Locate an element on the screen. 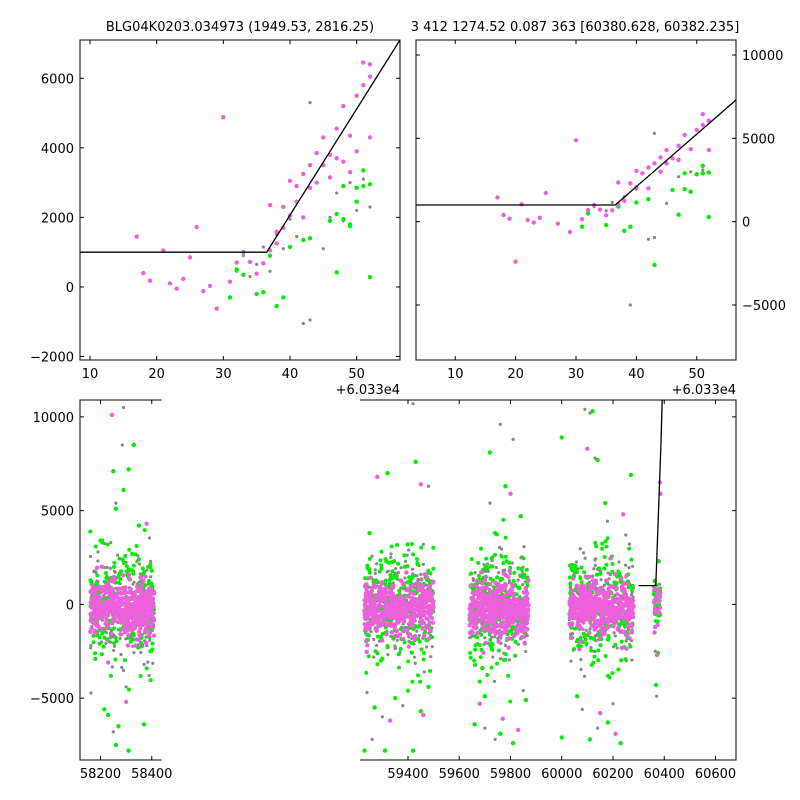 The width and height of the screenshot is (800, 800). axis-break-bottom is located at coordinates (260, 760).